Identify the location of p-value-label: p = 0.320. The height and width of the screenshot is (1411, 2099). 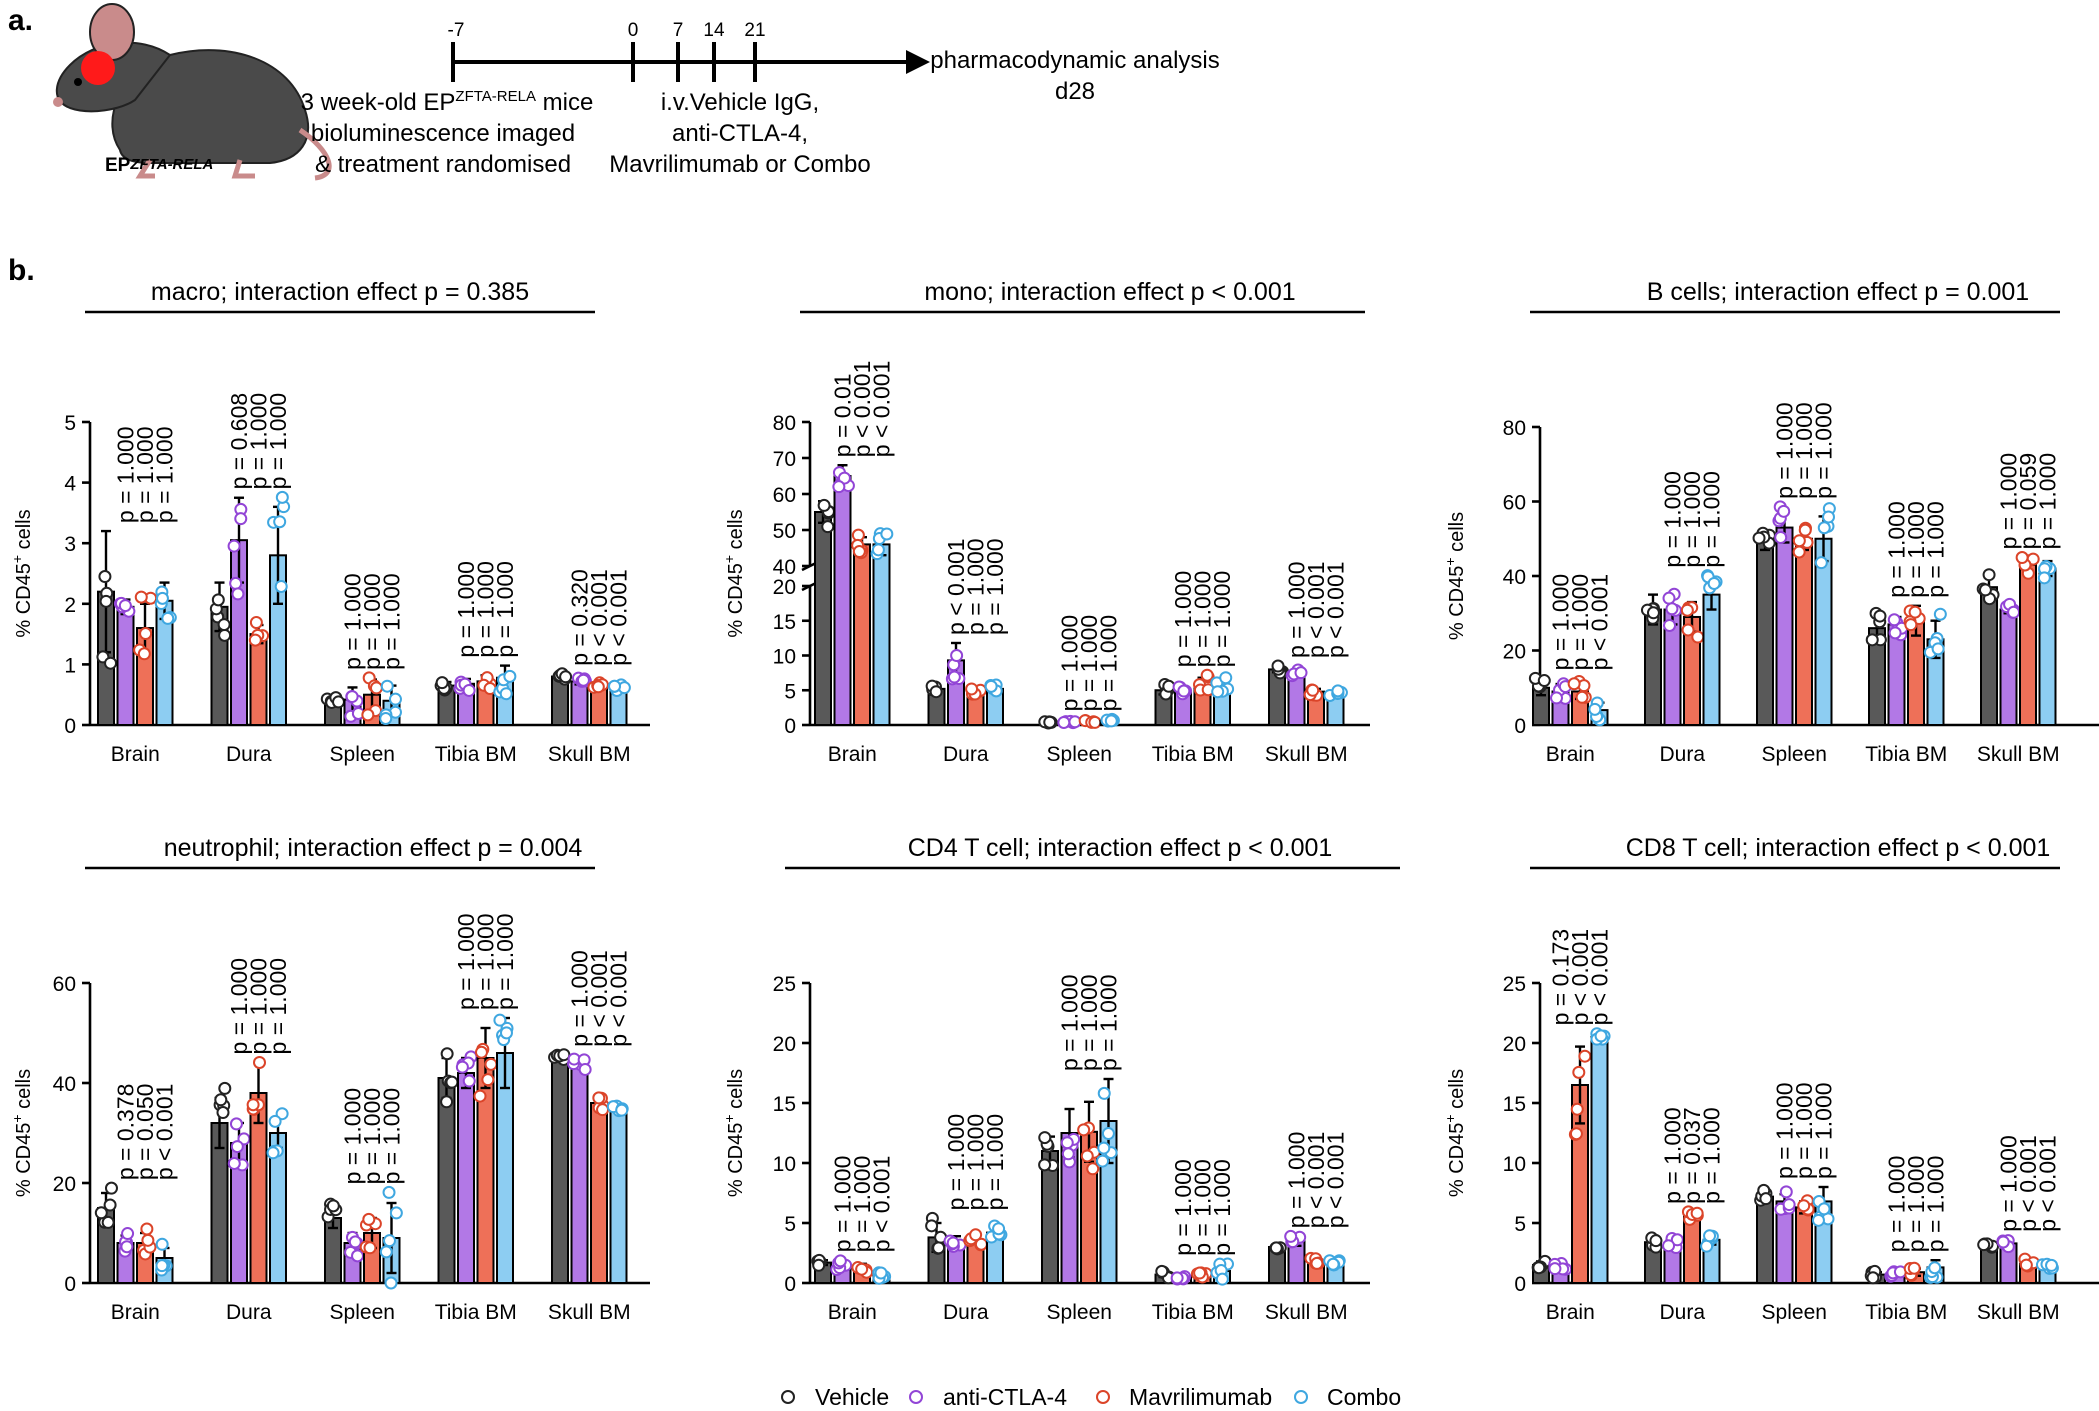
(580, 617).